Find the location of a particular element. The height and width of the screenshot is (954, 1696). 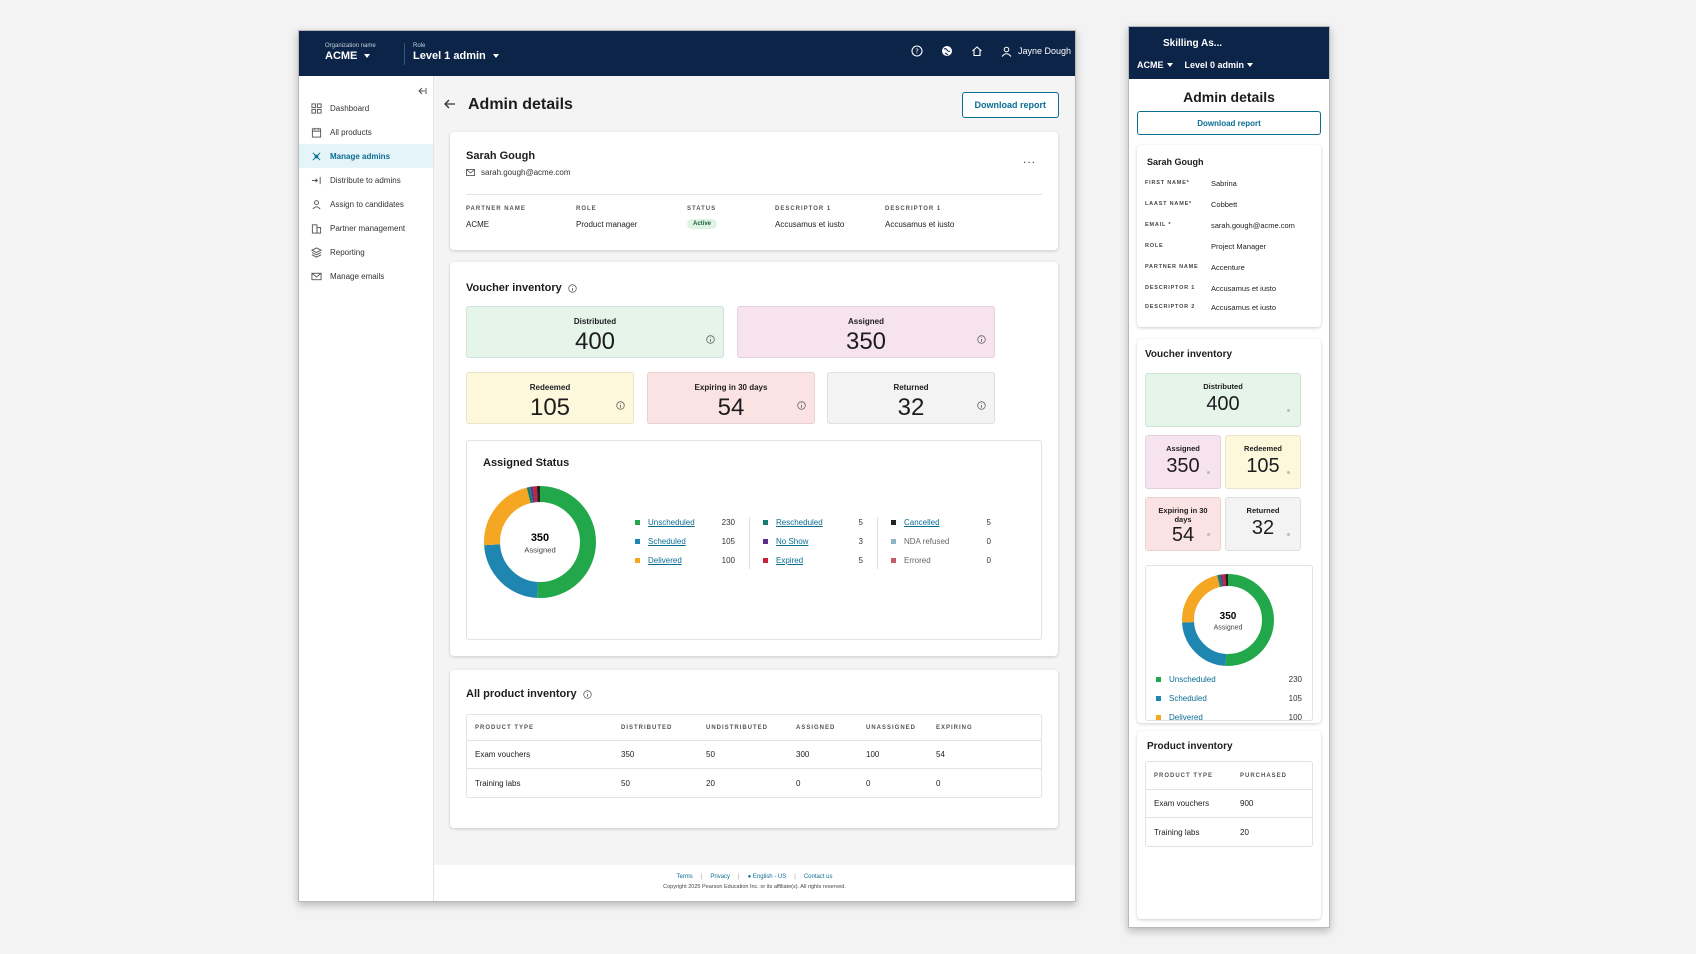

mobile-tile-expiring-in-30-days: Expiring in 30 days 54 is located at coordinates (1183, 524).